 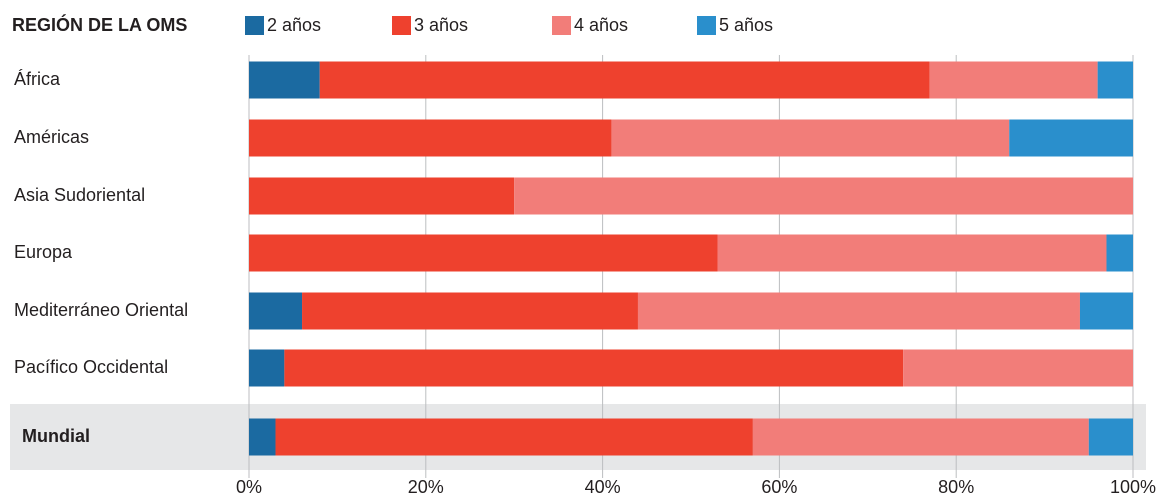 What do you see at coordinates (51, 137) in the screenshot?
I see `y-tick-label: Américas` at bounding box center [51, 137].